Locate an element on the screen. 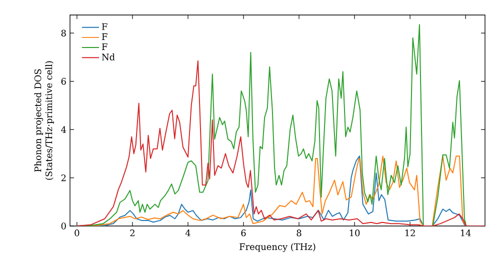 The height and width of the screenshot is (280, 500). y-axis-title: Phonon projected DOS (States/THz·primitive cell) is located at coordinates (44, 120).